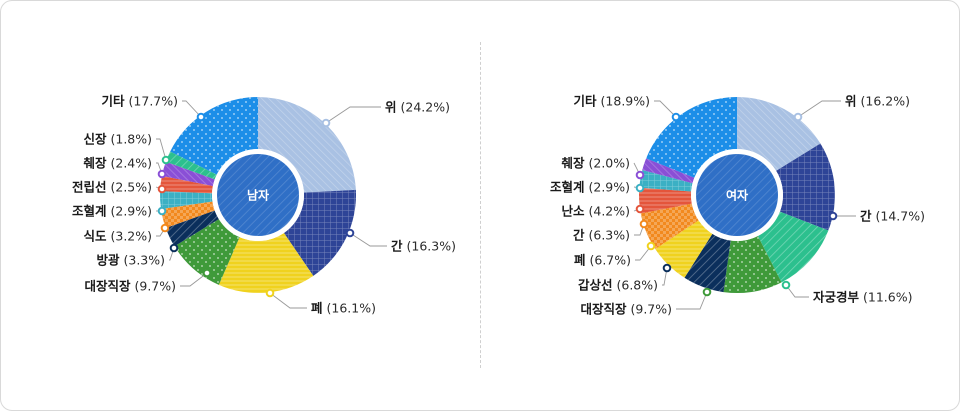 The height and width of the screenshot is (411, 960). I want to click on center-title-0: 남자, so click(258, 195).